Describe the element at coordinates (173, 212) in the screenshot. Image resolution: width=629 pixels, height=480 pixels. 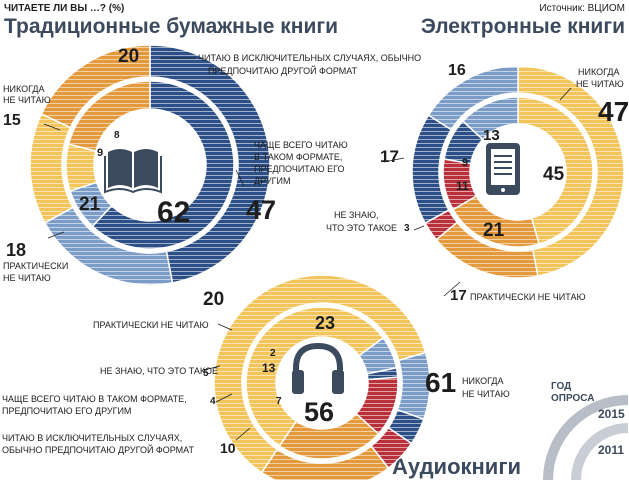
I see `paper-regular-2011-value: 62` at that location.